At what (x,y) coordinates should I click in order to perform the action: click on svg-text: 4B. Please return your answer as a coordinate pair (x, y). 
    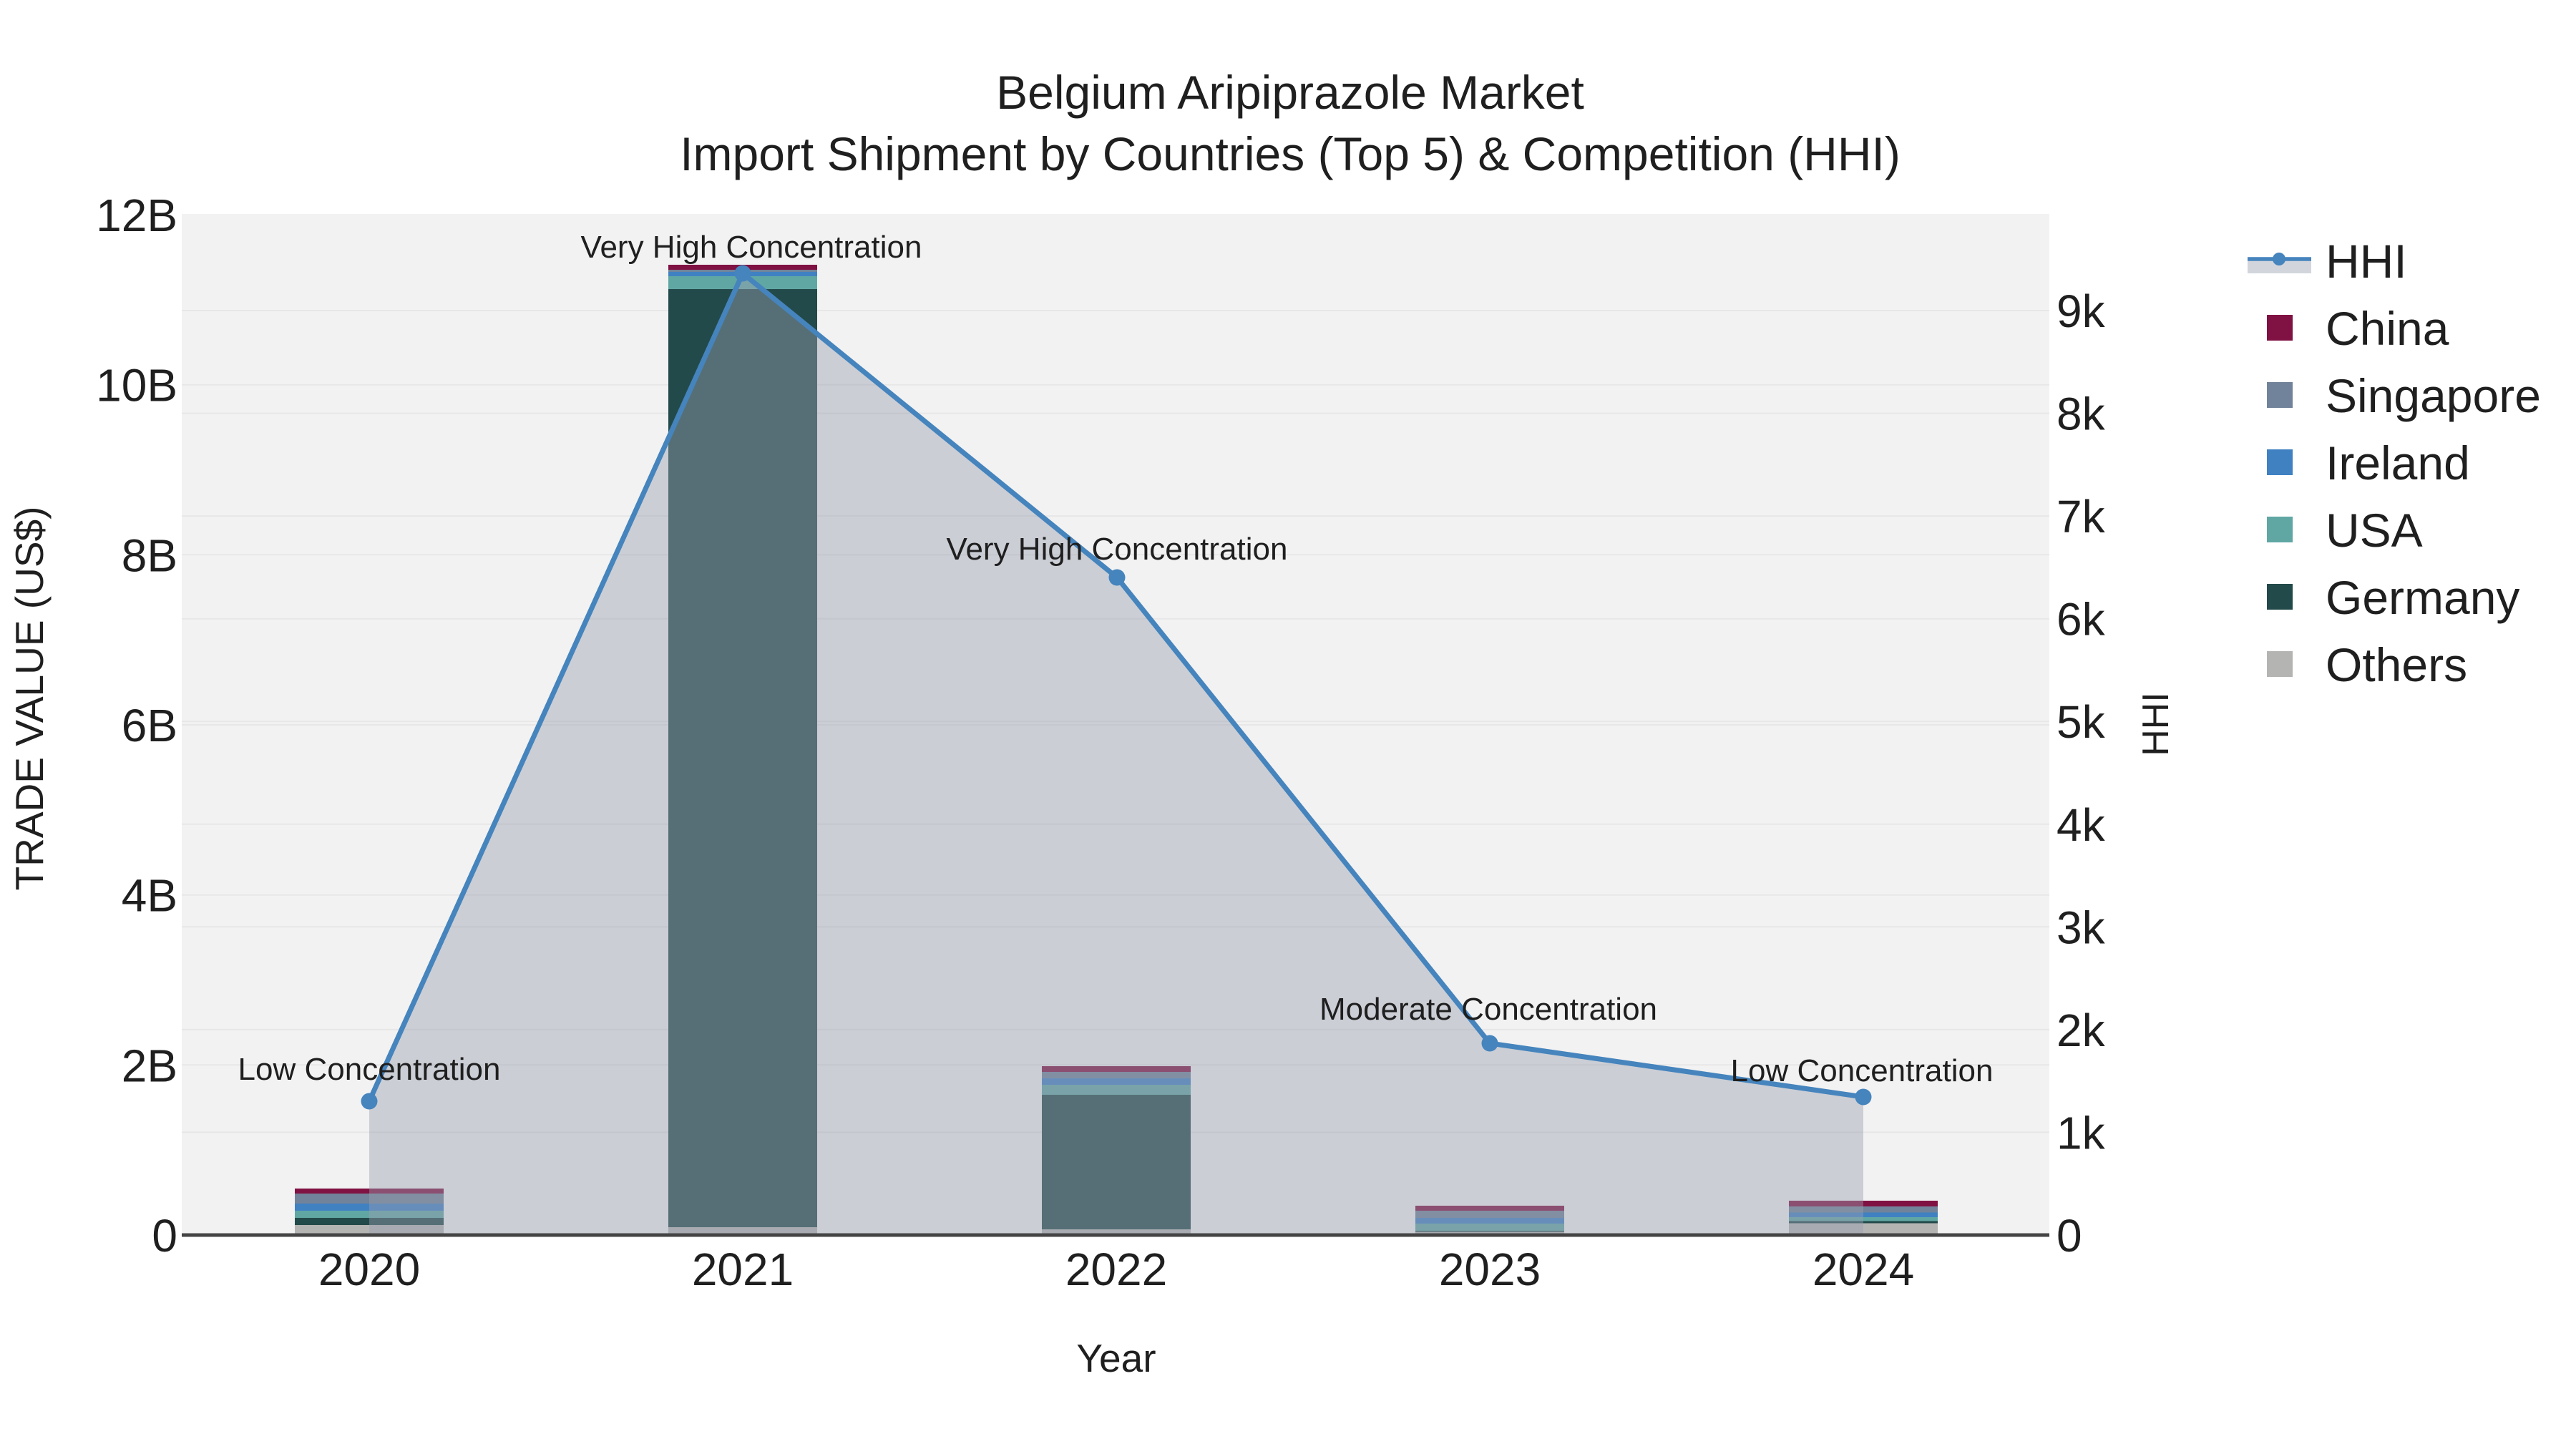
    Looking at the image, I should click on (149, 896).